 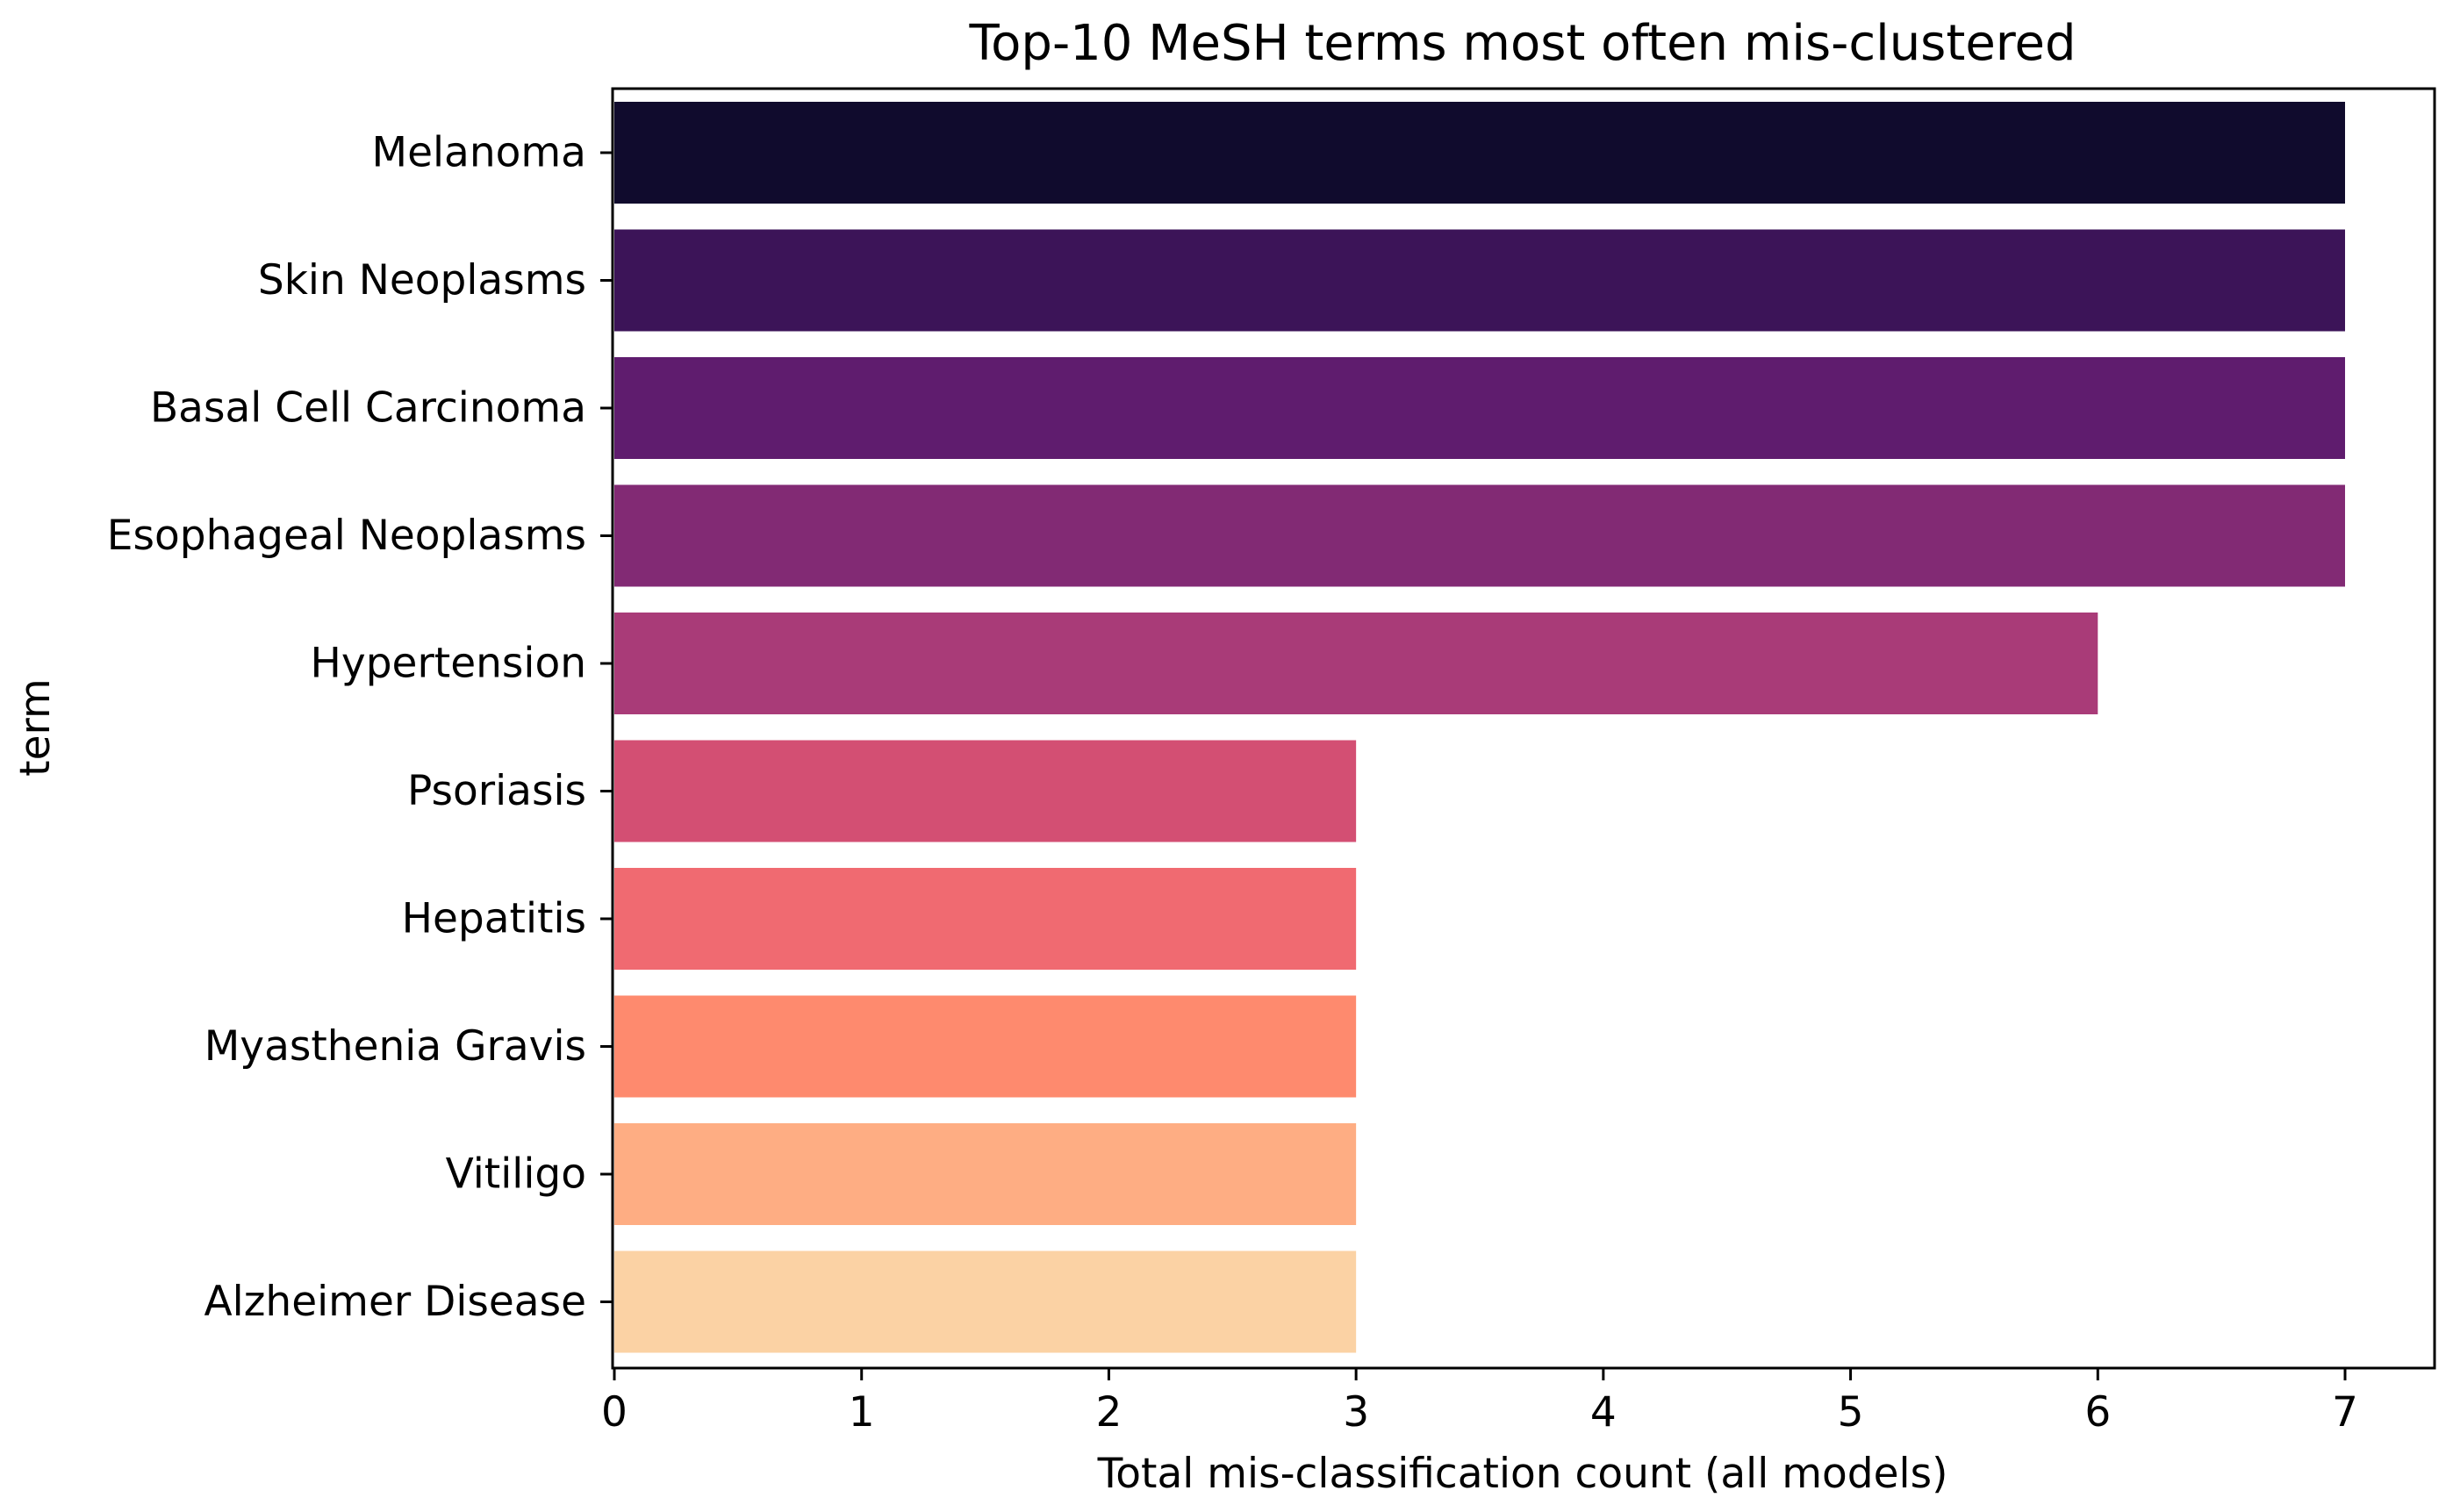 I want to click on y-tick-label: Alzheimer Disease, so click(x=395, y=1302).